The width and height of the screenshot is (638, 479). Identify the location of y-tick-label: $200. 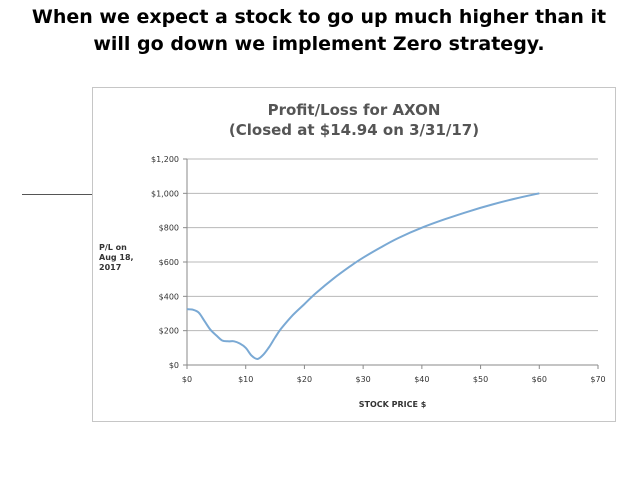
(169, 331).